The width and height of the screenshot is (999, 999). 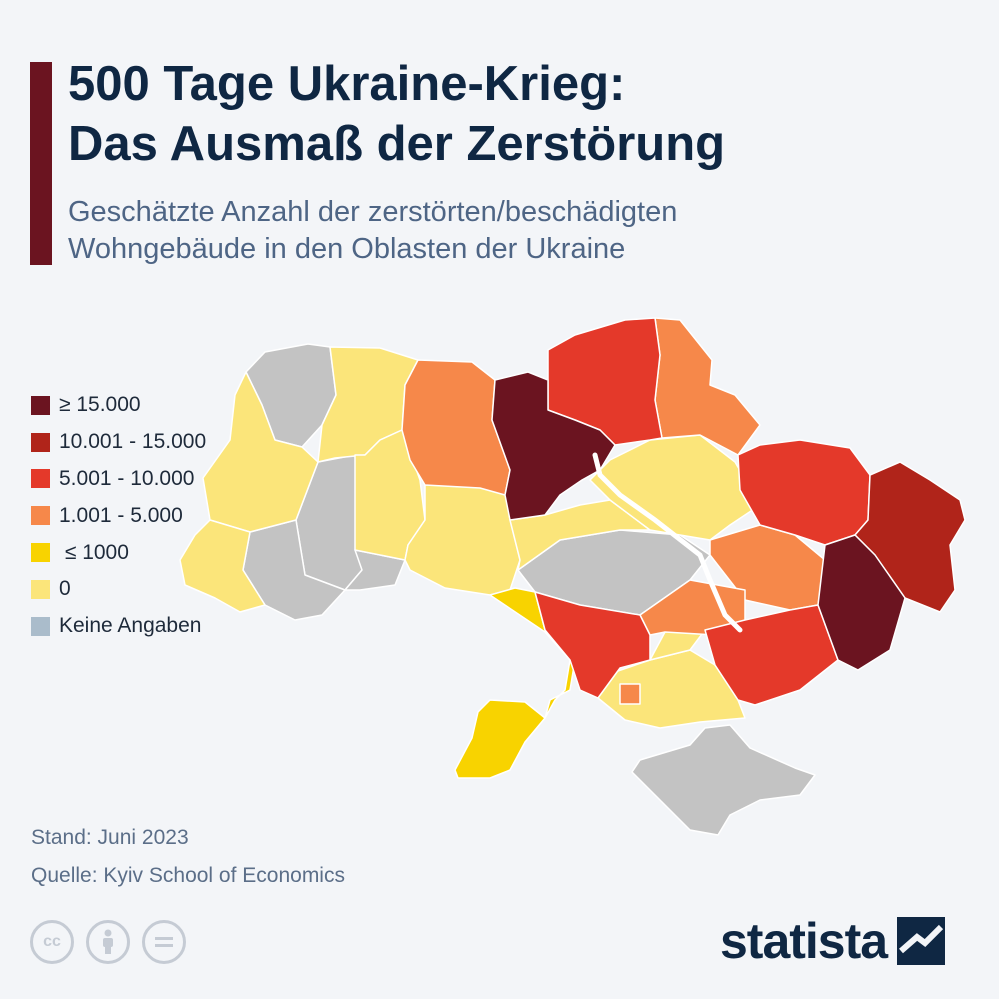 What do you see at coordinates (110, 837) in the screenshot?
I see `footer-stand: Stand: Juni 2023` at bounding box center [110, 837].